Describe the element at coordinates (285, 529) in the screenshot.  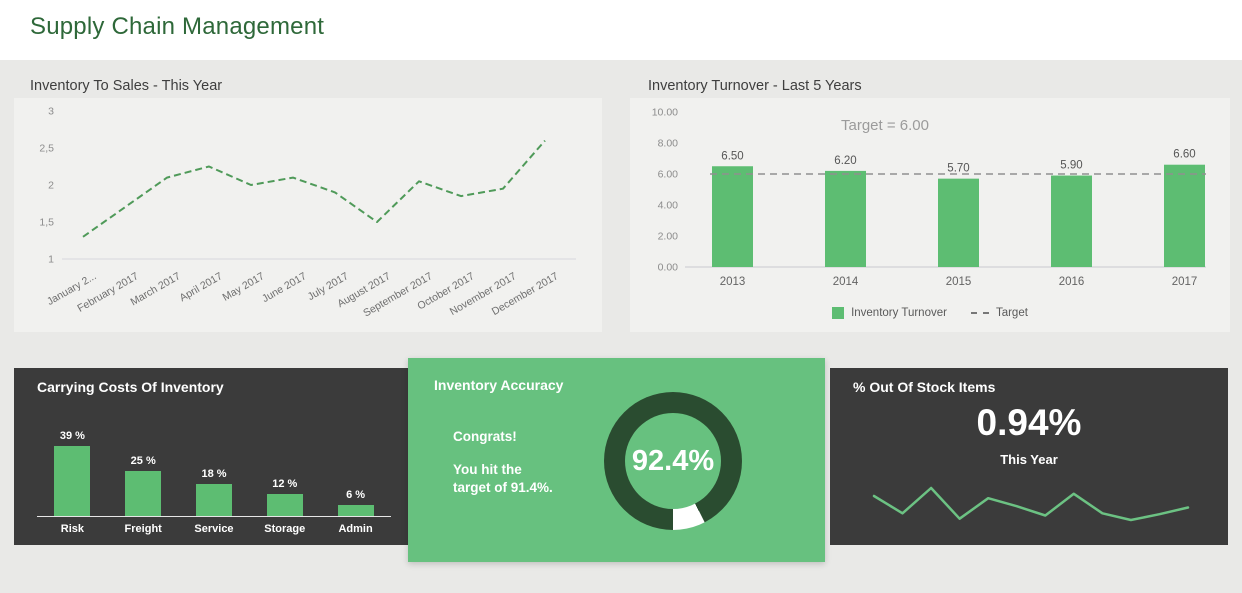
I see `cost-category-label: Storage` at that location.